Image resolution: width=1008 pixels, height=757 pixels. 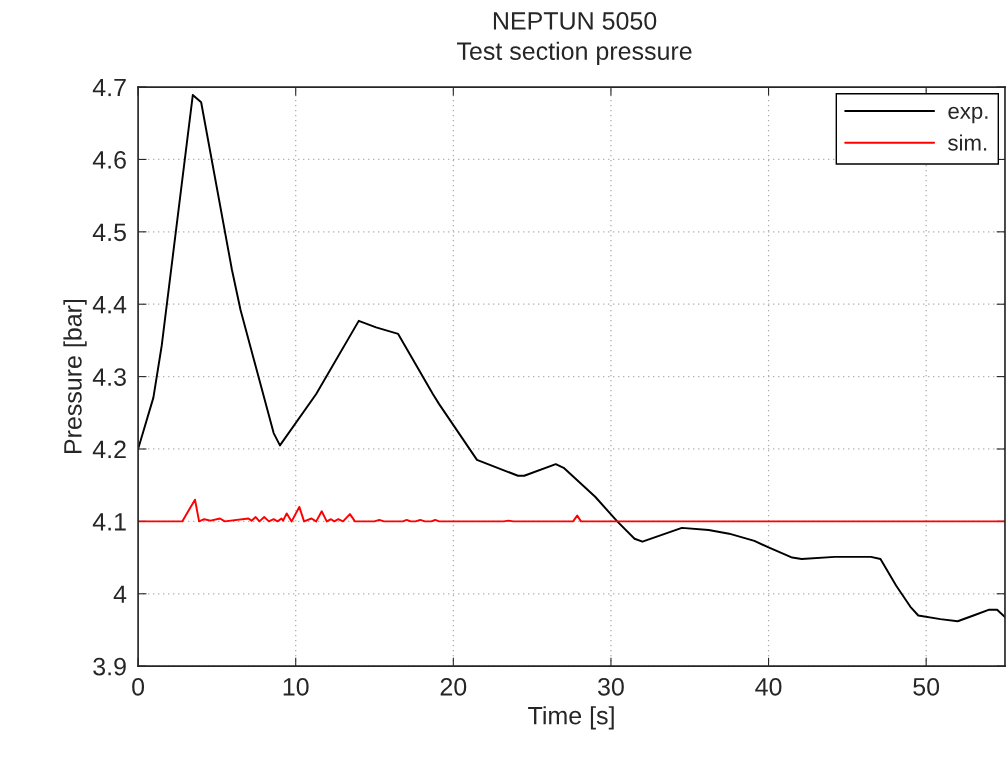 I want to click on y-tick-label: 4, so click(x=120, y=594).